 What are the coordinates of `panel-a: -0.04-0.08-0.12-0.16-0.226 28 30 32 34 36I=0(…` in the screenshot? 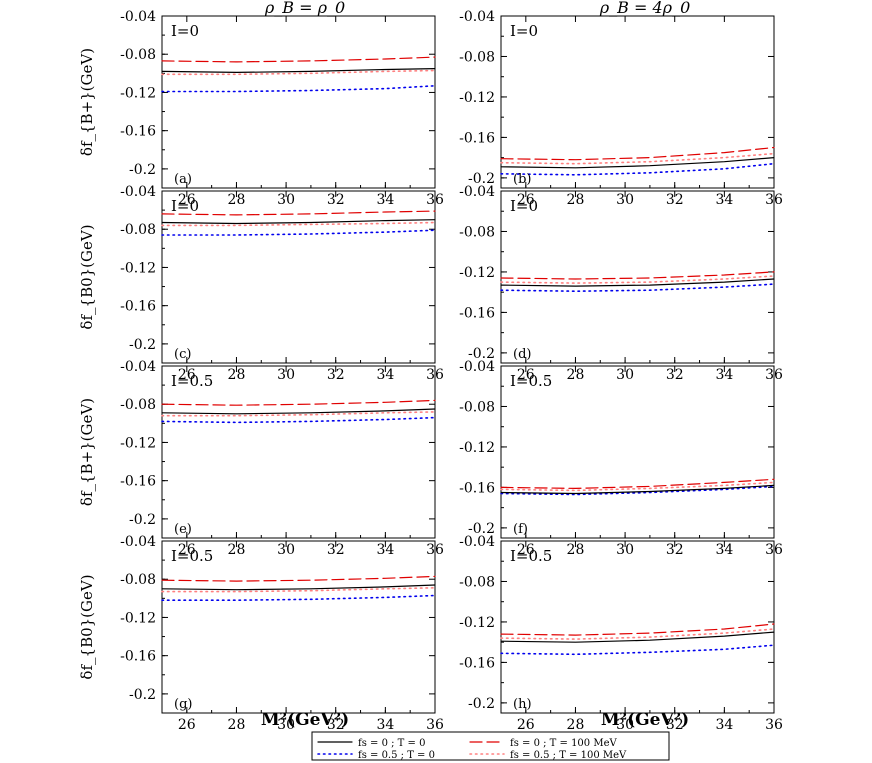 It's located at (282, 108).